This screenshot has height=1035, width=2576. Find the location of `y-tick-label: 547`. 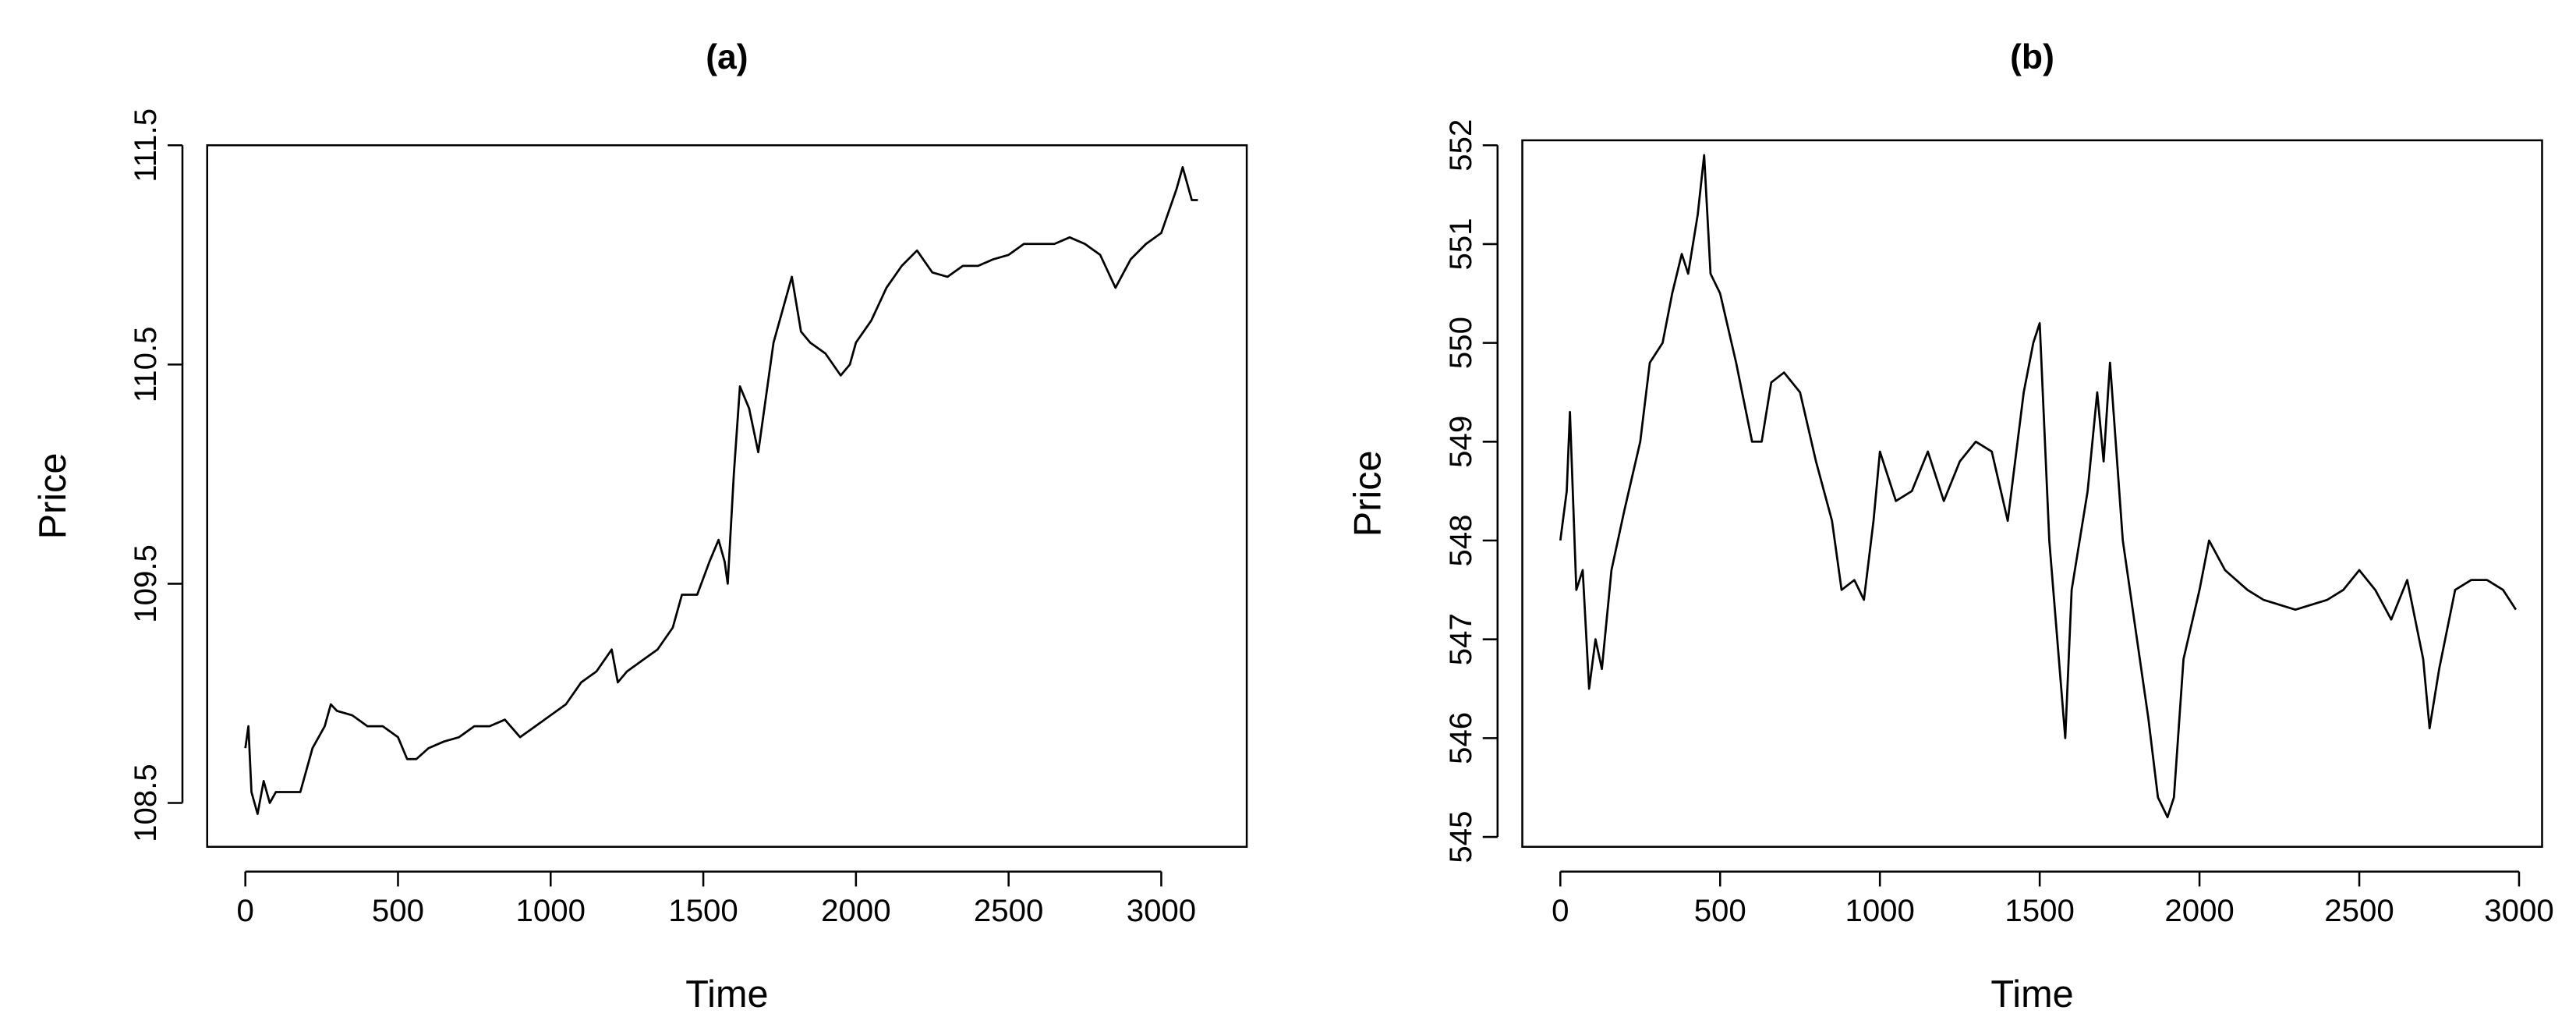

y-tick-label: 547 is located at coordinates (1460, 639).